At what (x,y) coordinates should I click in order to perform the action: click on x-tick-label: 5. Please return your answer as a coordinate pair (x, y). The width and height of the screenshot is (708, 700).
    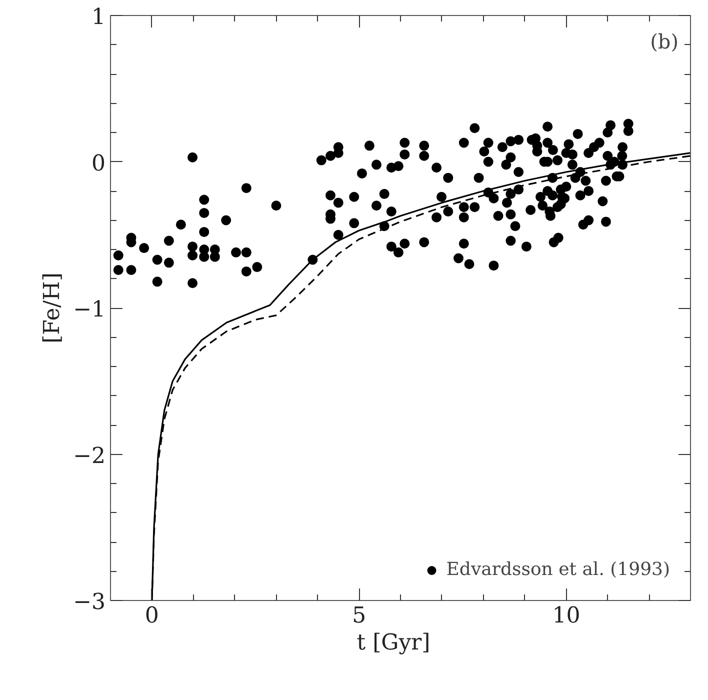
    Looking at the image, I should click on (359, 616).